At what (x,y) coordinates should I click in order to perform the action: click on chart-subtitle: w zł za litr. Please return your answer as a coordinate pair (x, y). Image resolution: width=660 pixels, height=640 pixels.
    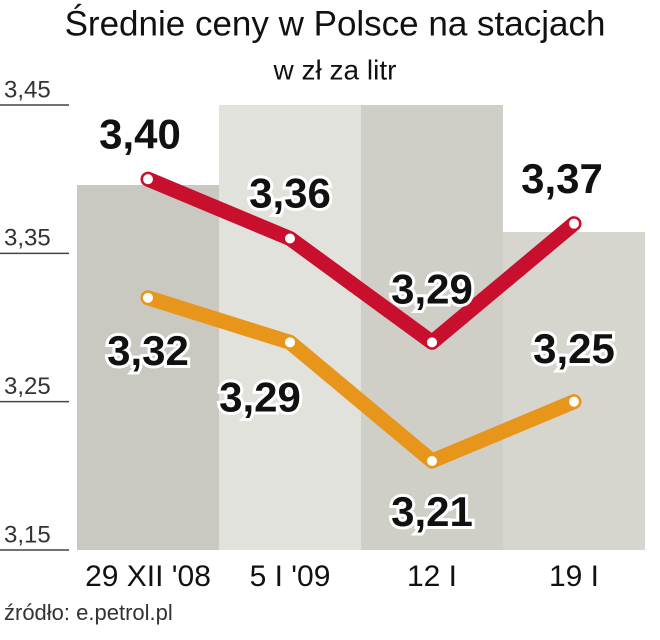
    Looking at the image, I should click on (335, 69).